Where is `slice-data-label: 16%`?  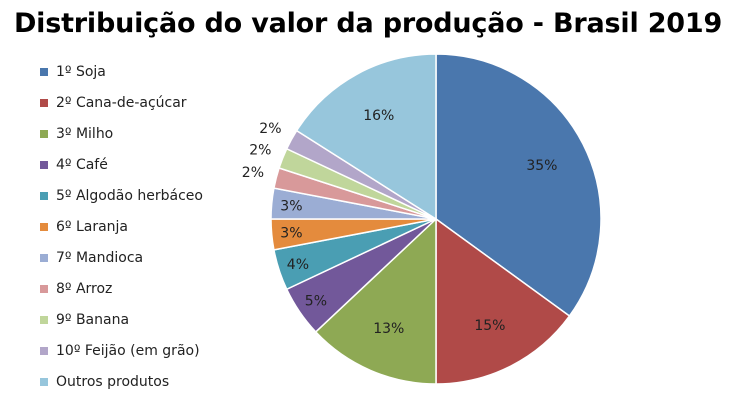
slice-data-label: 16% is located at coordinates (378, 116).